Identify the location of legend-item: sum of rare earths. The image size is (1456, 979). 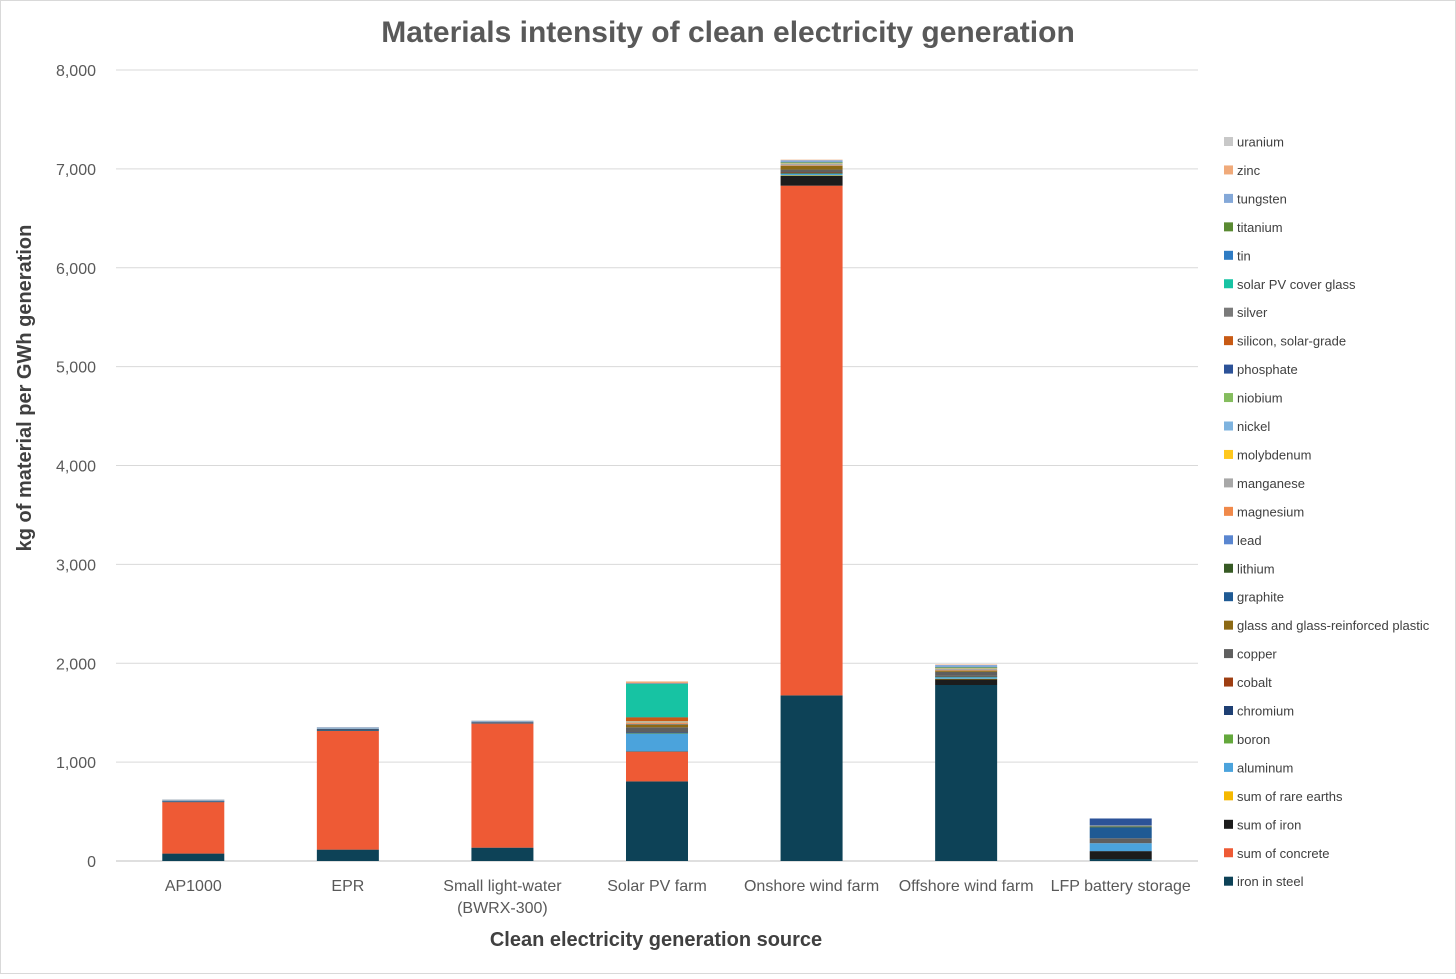
(1283, 796).